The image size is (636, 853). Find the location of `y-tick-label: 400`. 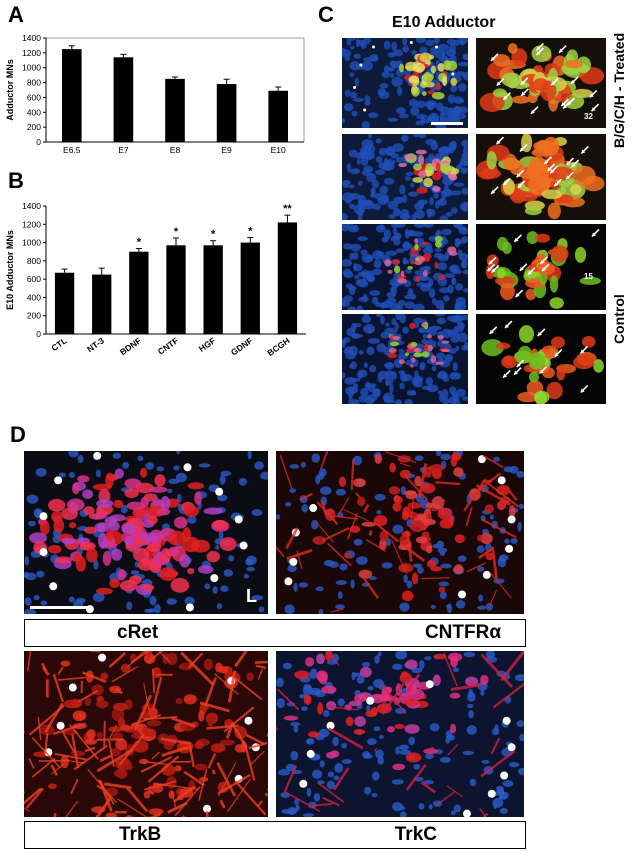

y-tick-label: 400 is located at coordinates (34, 112).